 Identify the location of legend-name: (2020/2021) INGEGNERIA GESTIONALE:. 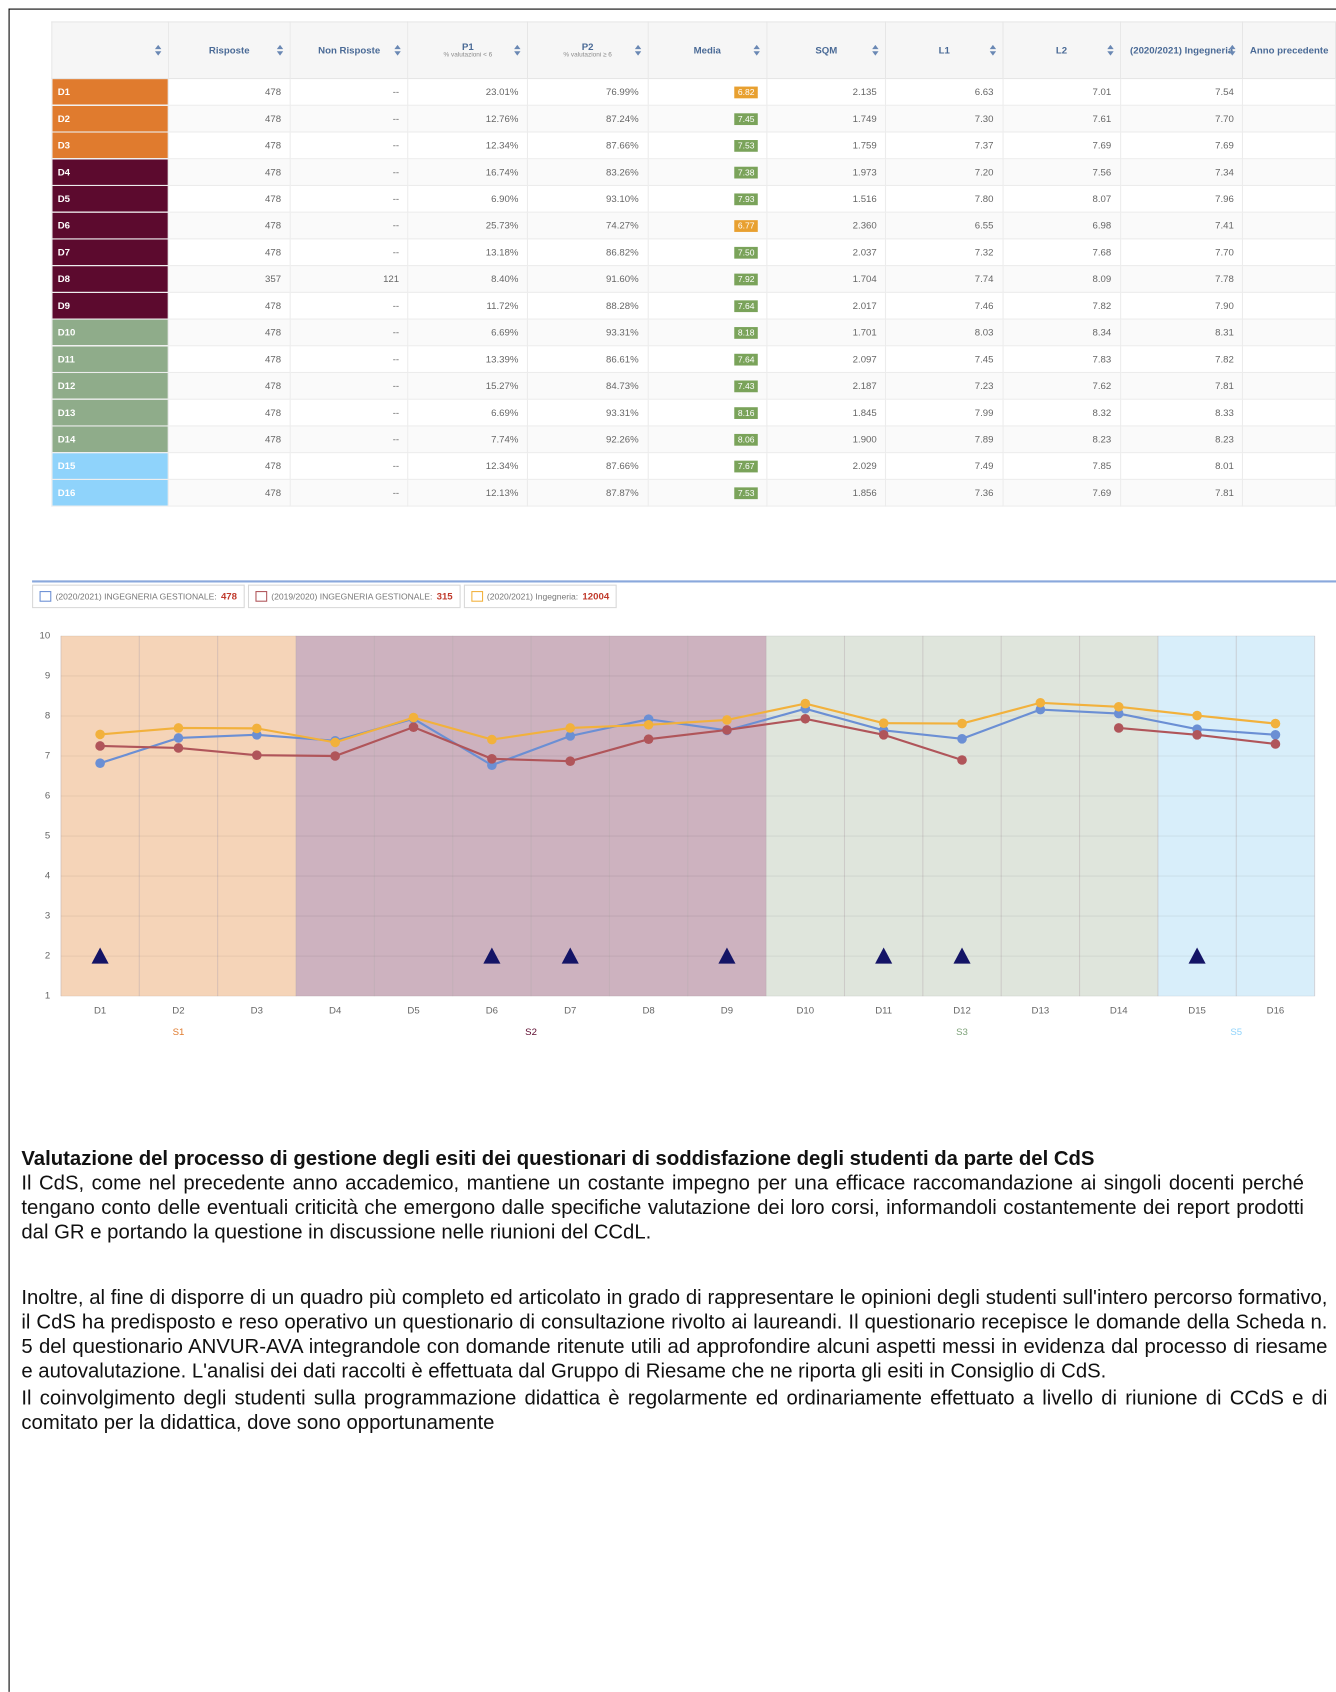
(136, 596).